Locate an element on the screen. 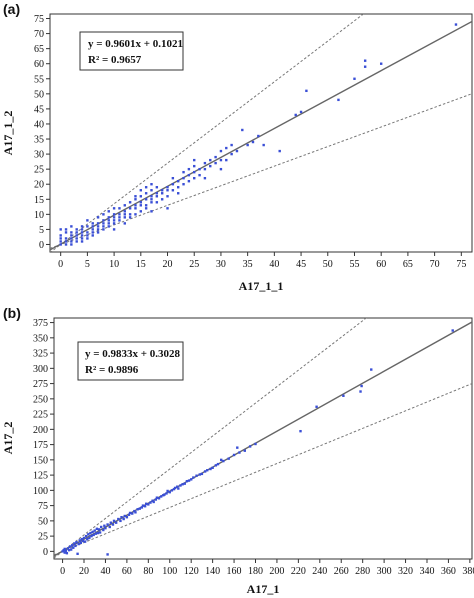 The width and height of the screenshot is (474, 598). y-tick-label: 35 is located at coordinates (39, 140).